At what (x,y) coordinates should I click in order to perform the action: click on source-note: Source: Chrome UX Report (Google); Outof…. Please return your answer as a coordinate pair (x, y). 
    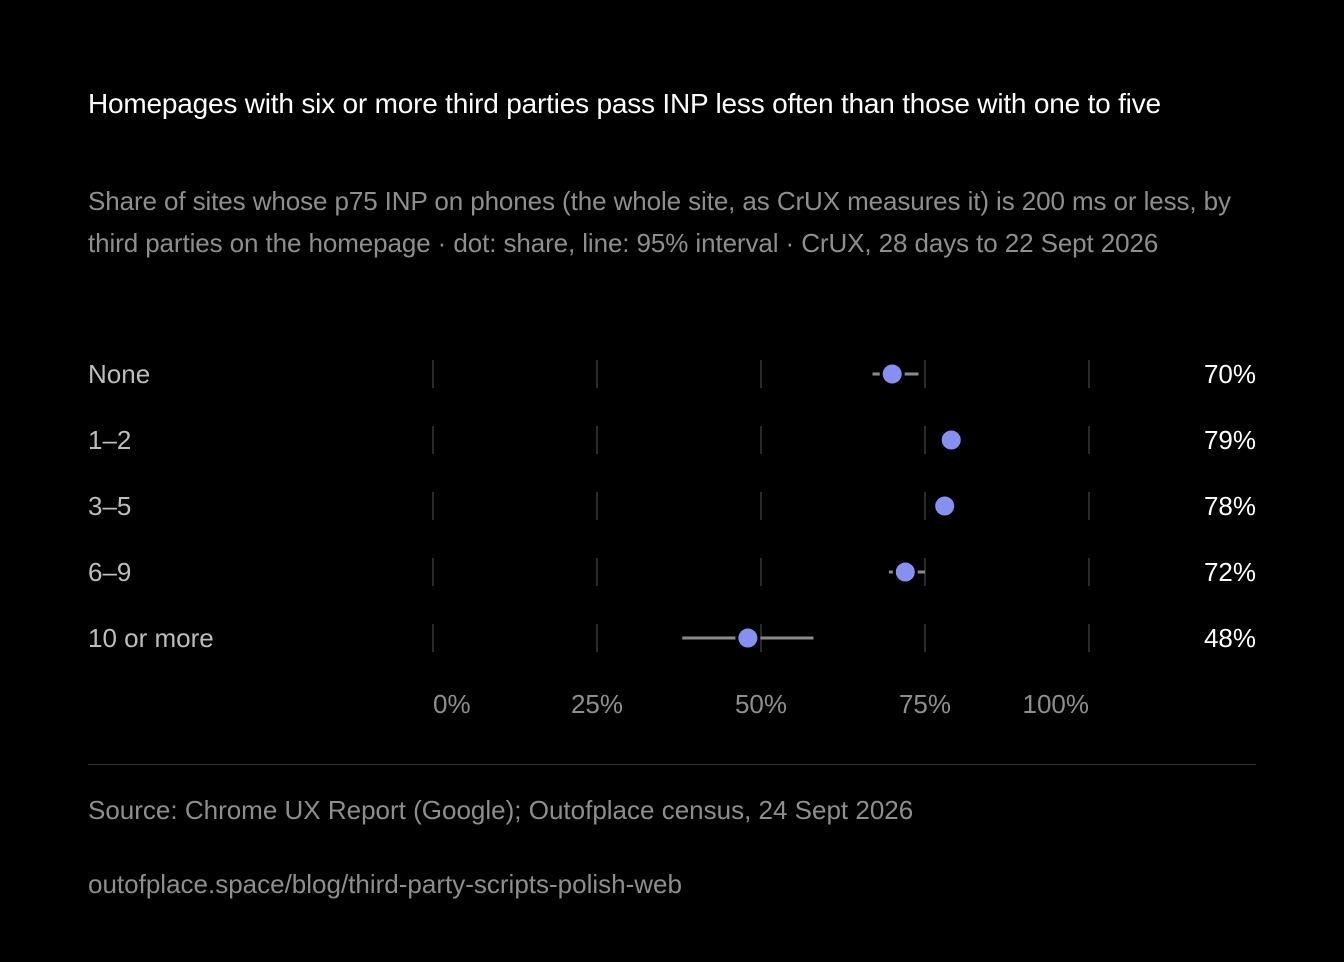
    Looking at the image, I should click on (501, 810).